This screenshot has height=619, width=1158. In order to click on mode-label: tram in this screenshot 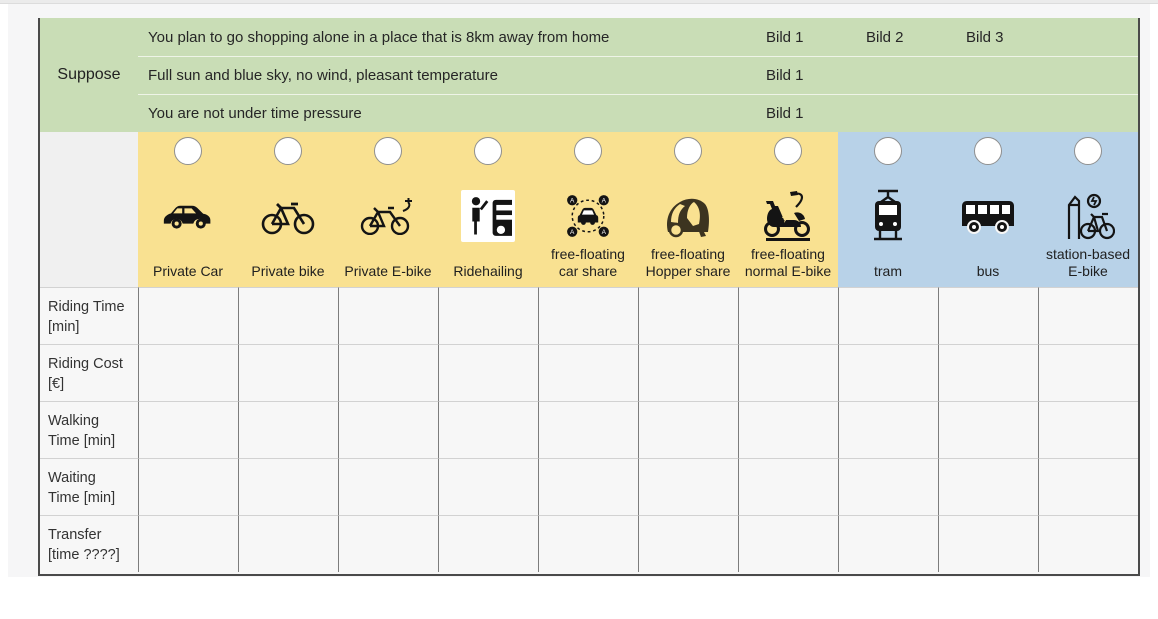, I will do `click(888, 271)`.